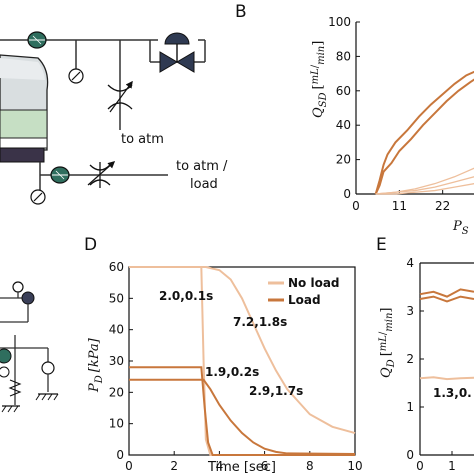 The height and width of the screenshot is (474, 474). What do you see at coordinates (343, 160) in the screenshot?
I see `b-y-tick-label: 20` at bounding box center [343, 160].